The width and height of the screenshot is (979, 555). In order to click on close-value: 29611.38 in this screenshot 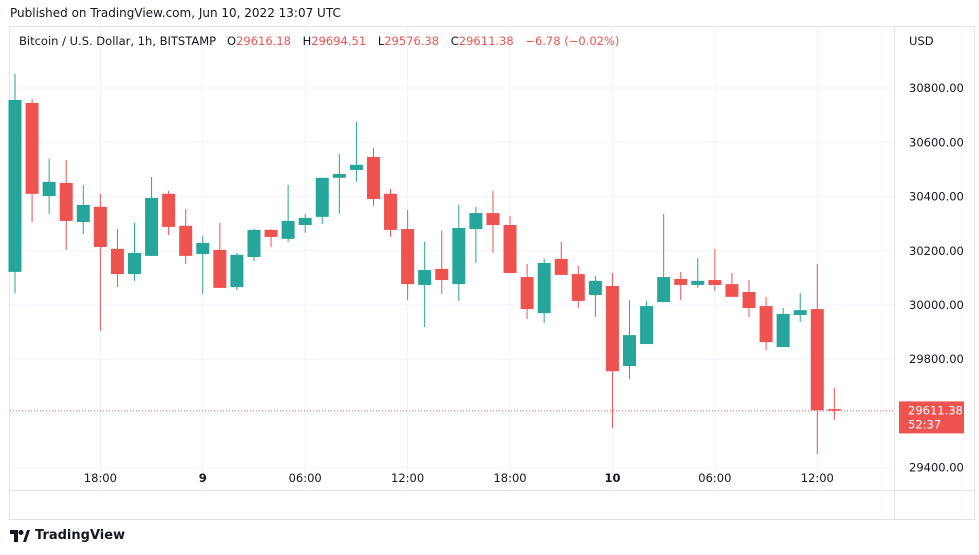, I will do `click(486, 41)`.